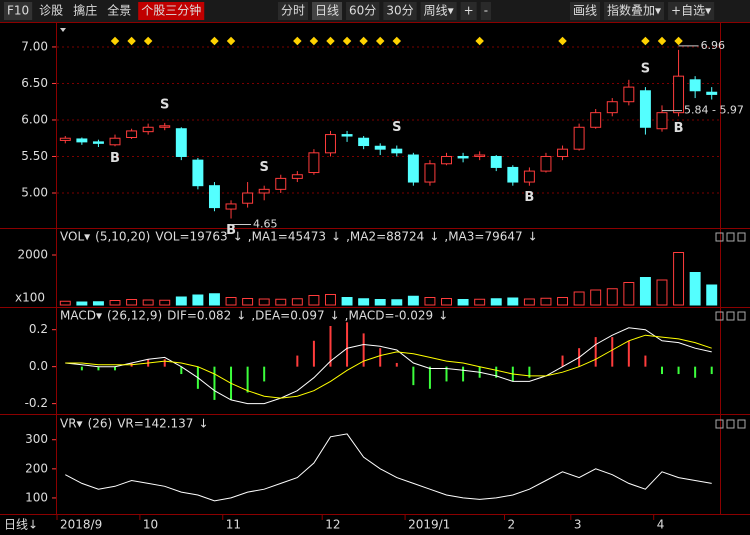 The width and height of the screenshot is (750, 535). What do you see at coordinates (63, 30) in the screenshot?
I see `dropdown-icon` at bounding box center [63, 30].